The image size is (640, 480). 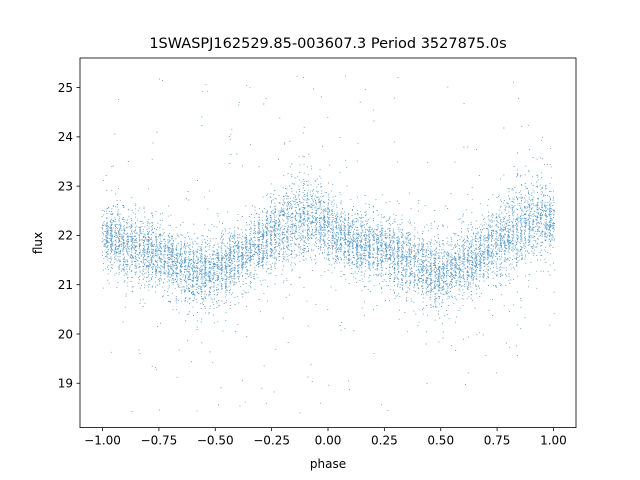 What do you see at coordinates (440, 441) in the screenshot?
I see `x-tick-label: 0.50` at bounding box center [440, 441].